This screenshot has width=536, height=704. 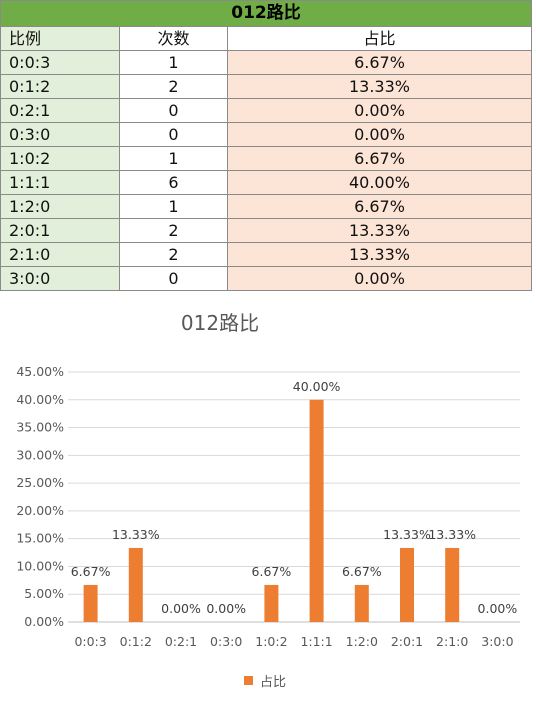 What do you see at coordinates (90, 641) in the screenshot?
I see `x-tick-label: 0:0:3` at bounding box center [90, 641].